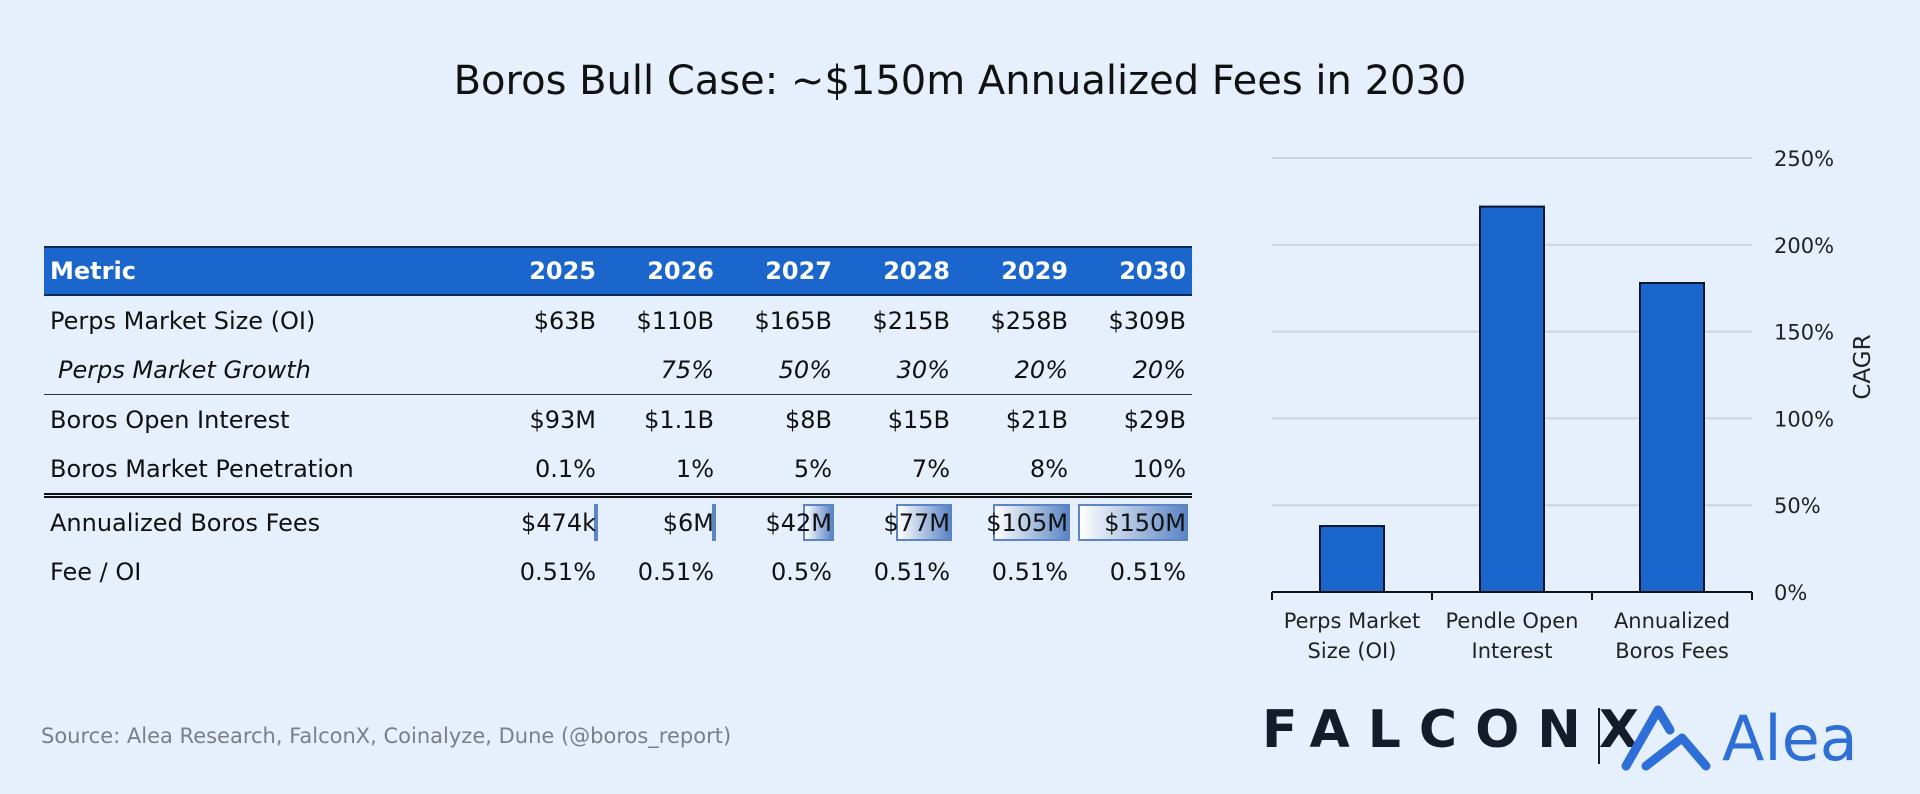 The image size is (1920, 794). What do you see at coordinates (558, 522) in the screenshot?
I see `fee-value: $474k` at bounding box center [558, 522].